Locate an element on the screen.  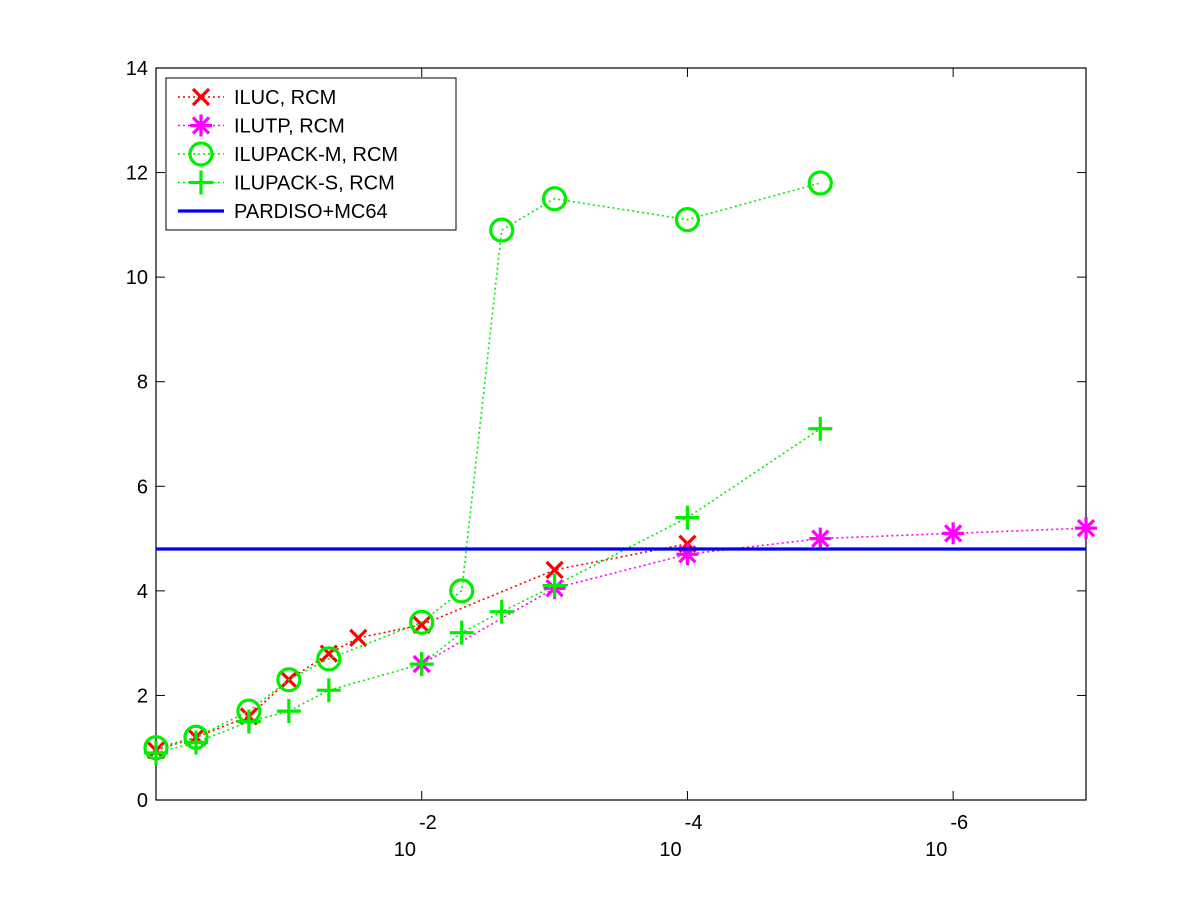
y-tick-label: 10 is located at coordinates (137, 278).